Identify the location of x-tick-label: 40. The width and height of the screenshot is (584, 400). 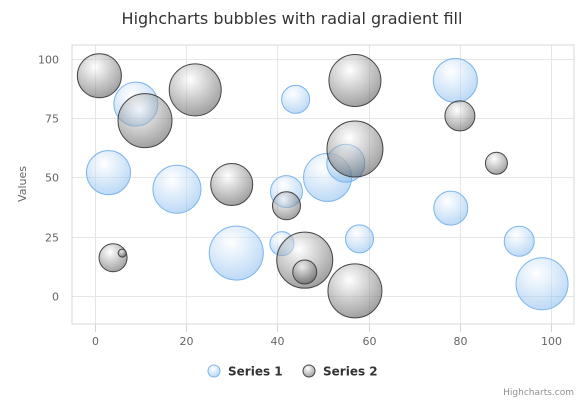
(278, 341).